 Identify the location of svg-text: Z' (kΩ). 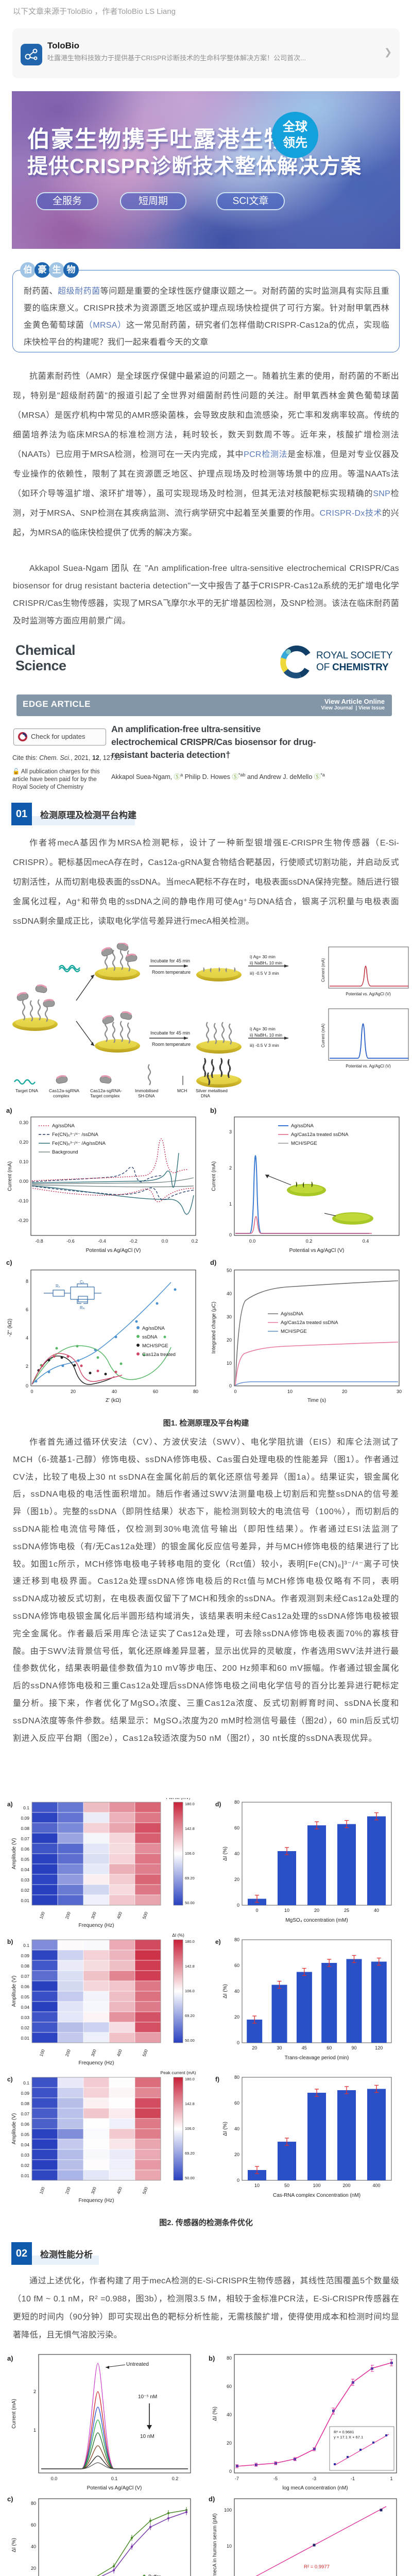
(114, 1400).